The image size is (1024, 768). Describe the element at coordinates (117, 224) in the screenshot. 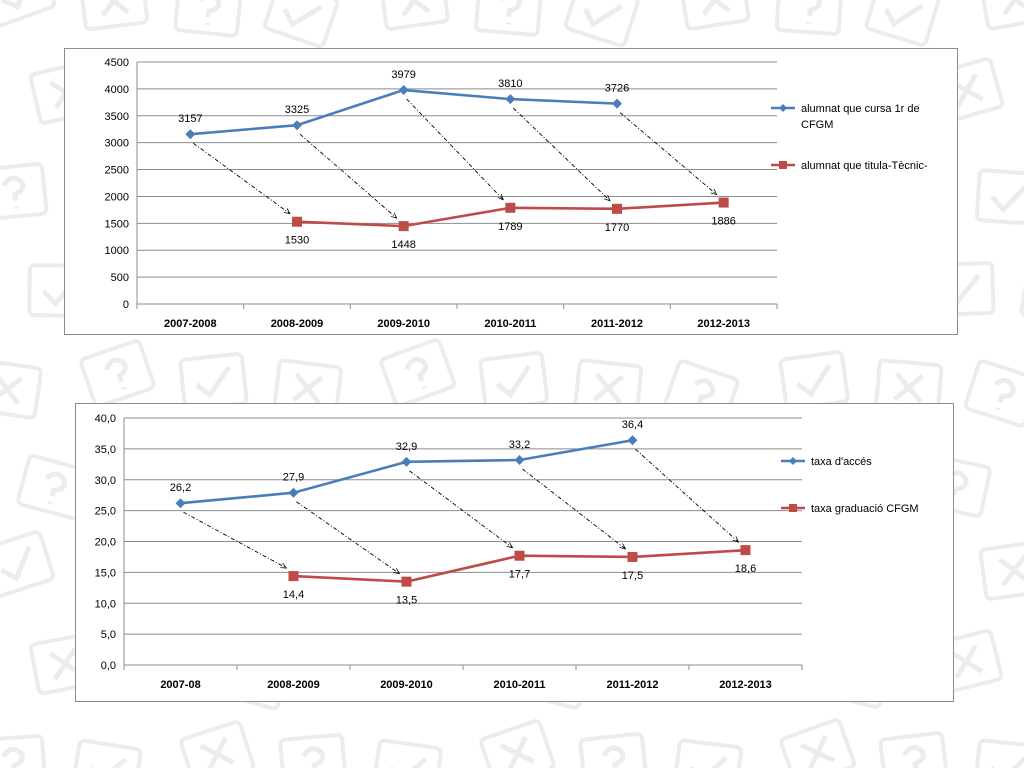

I see `y-tick-label: 1500` at that location.